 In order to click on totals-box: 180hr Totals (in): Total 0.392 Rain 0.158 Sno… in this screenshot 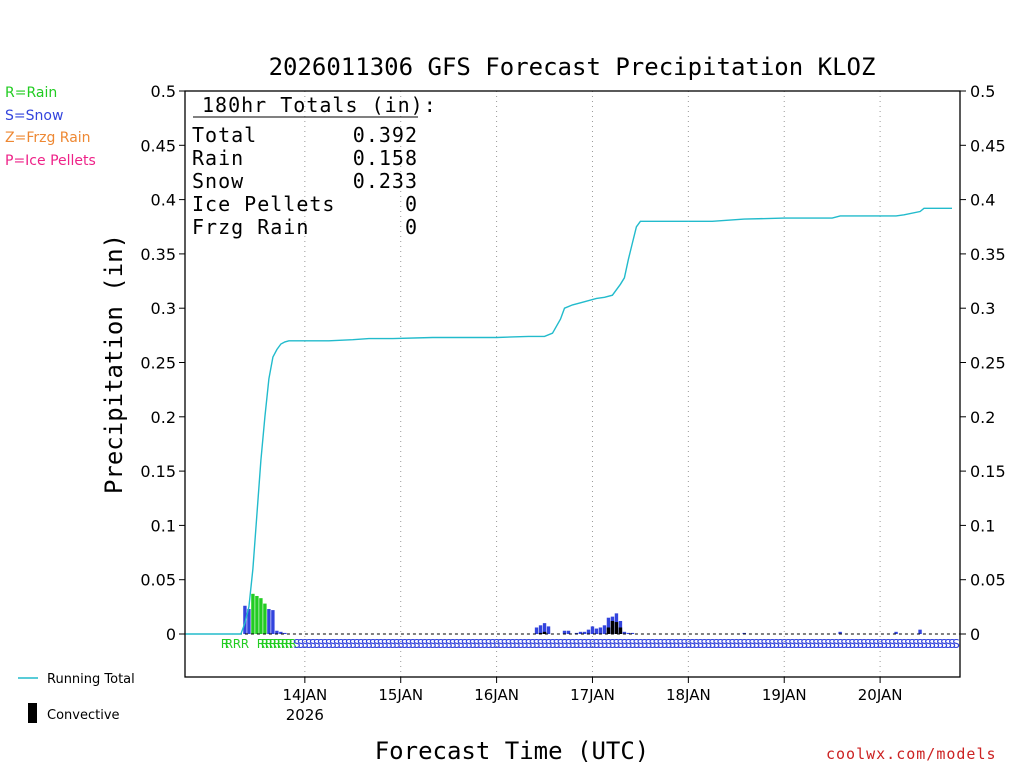, I will do `click(314, 166)`.